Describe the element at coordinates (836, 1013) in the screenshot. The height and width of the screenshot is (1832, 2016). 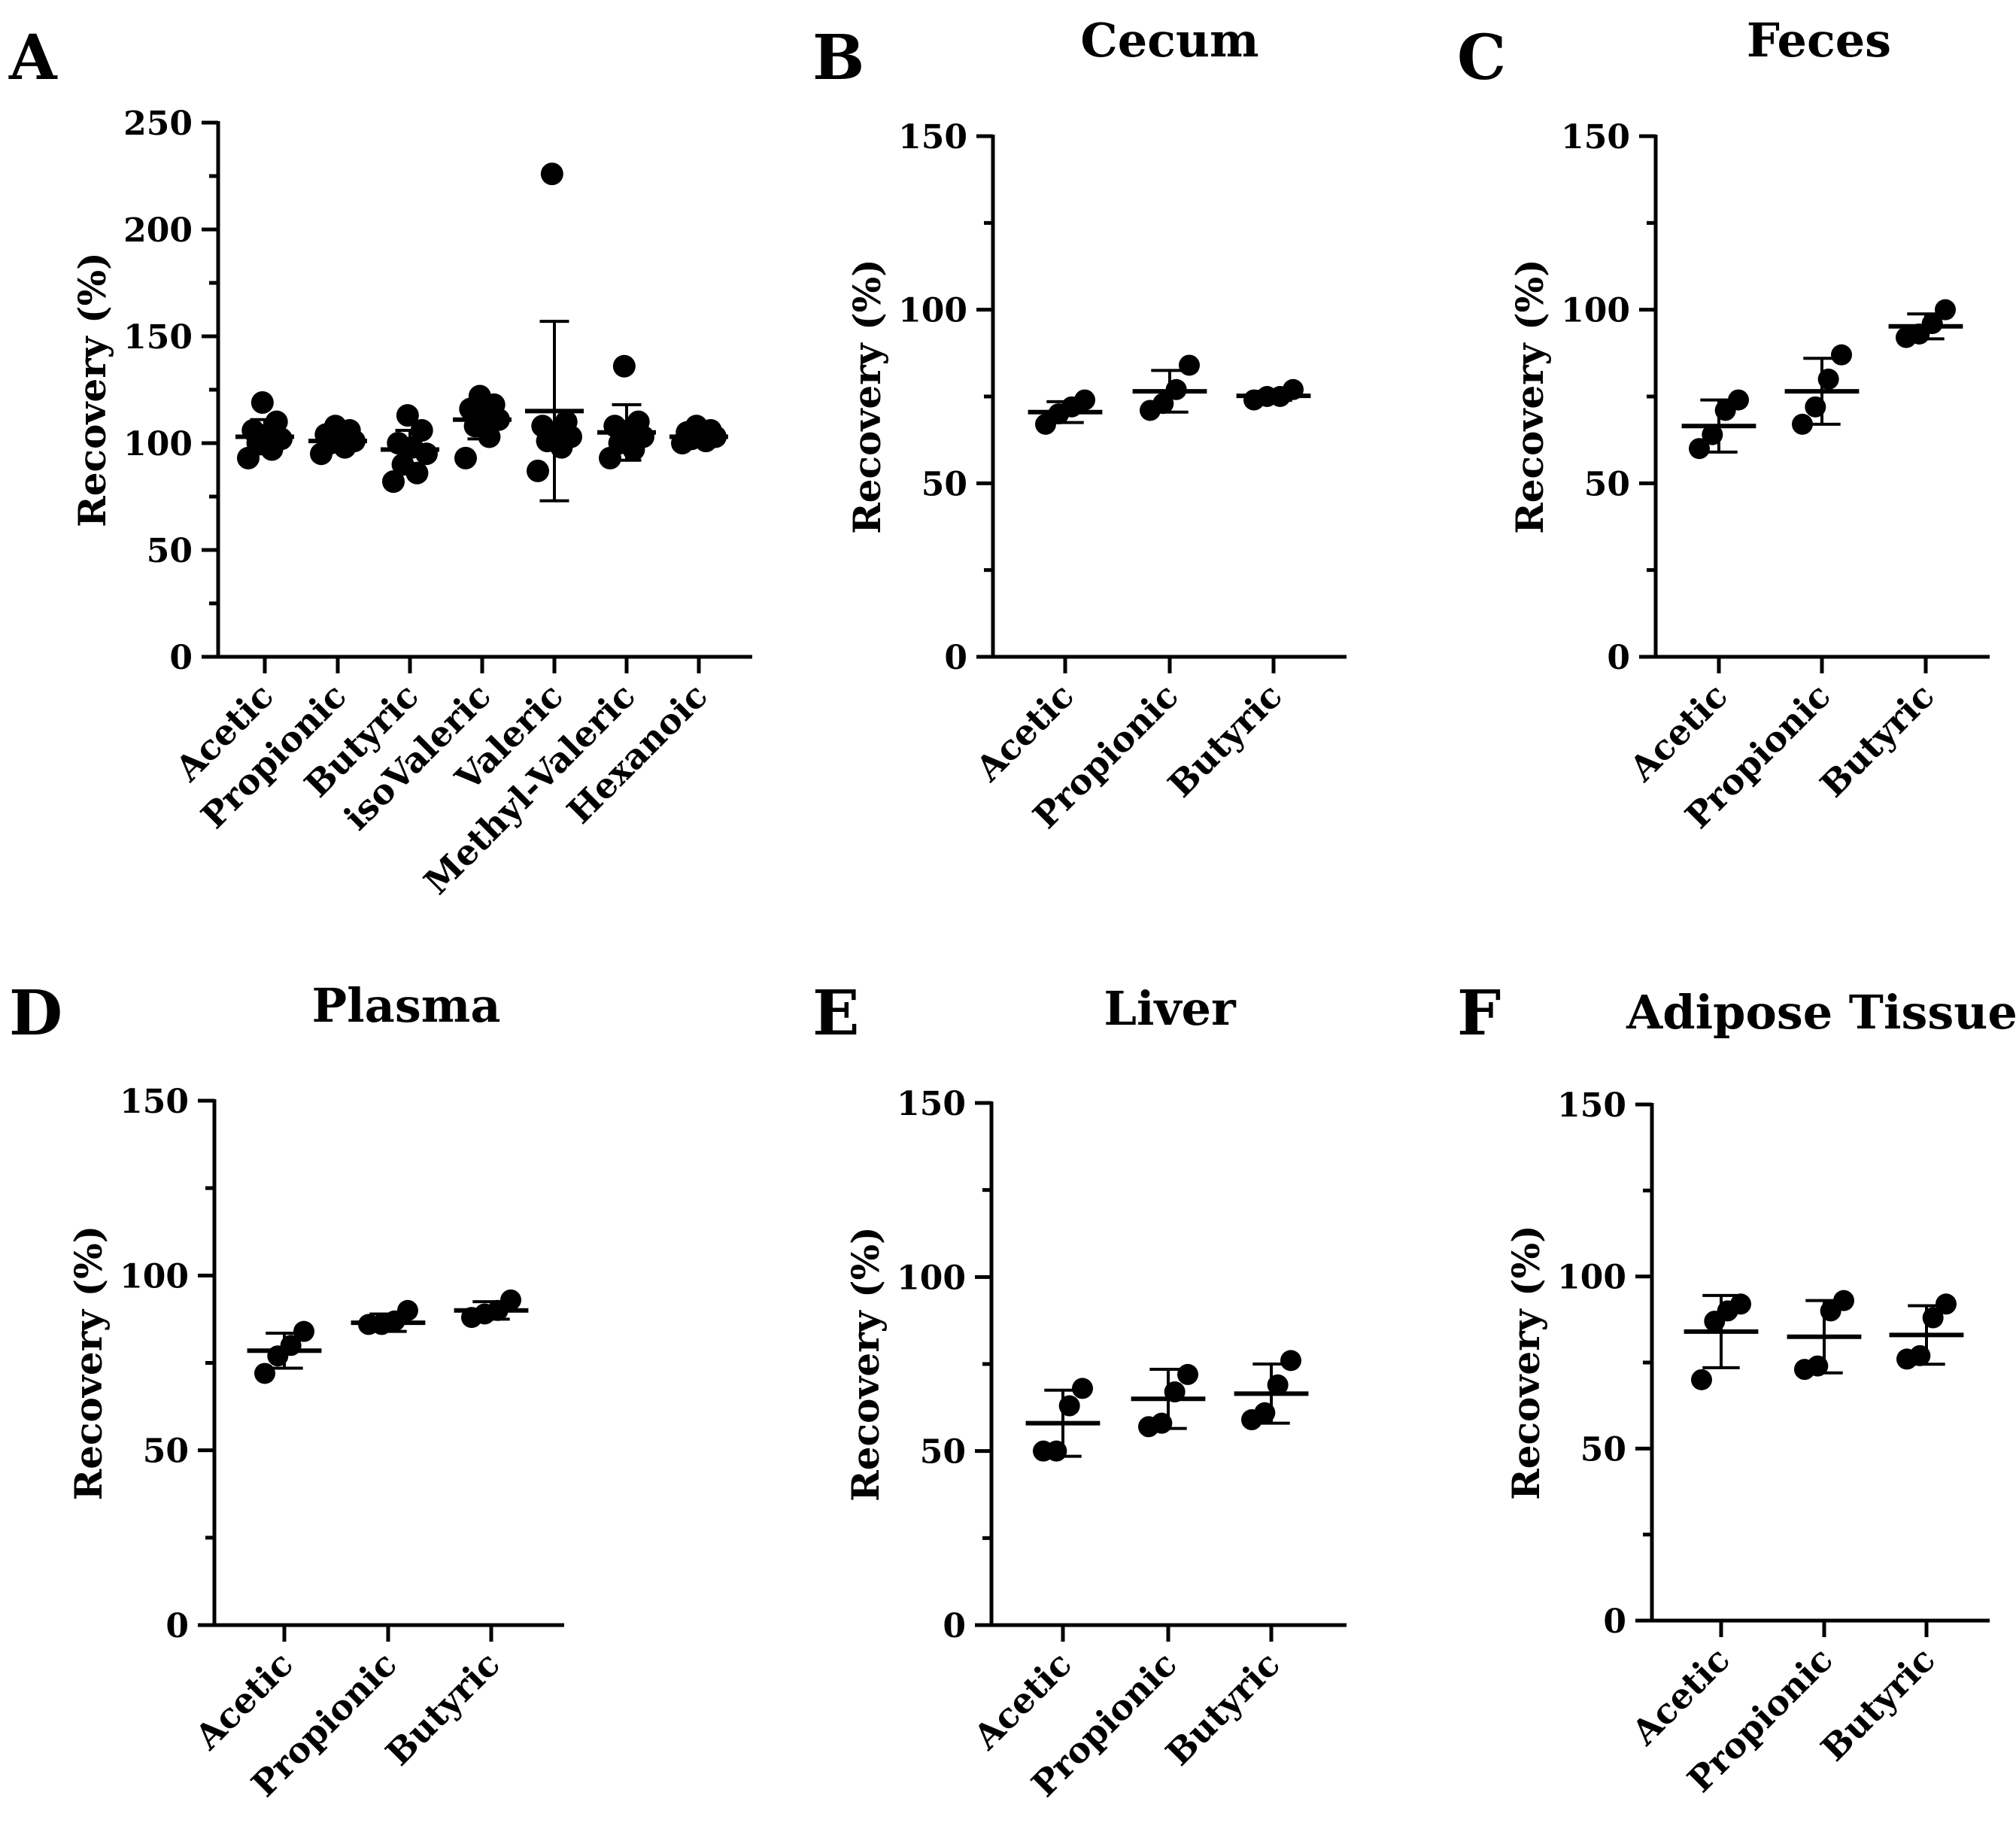
I see `panel-letter: E` at that location.